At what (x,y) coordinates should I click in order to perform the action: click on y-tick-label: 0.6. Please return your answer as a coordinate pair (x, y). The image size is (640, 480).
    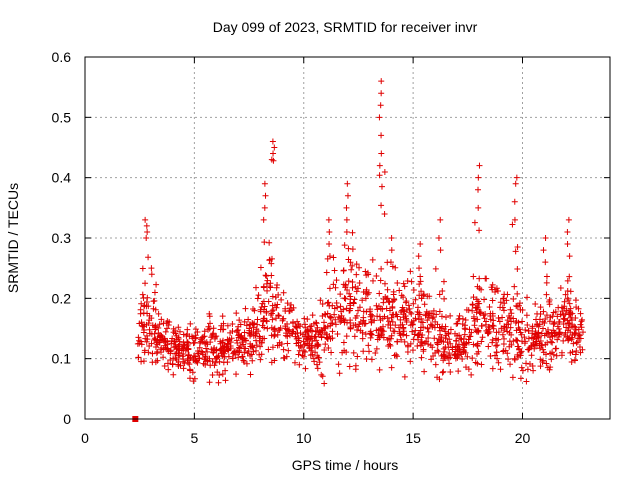
    Looking at the image, I should click on (62, 57).